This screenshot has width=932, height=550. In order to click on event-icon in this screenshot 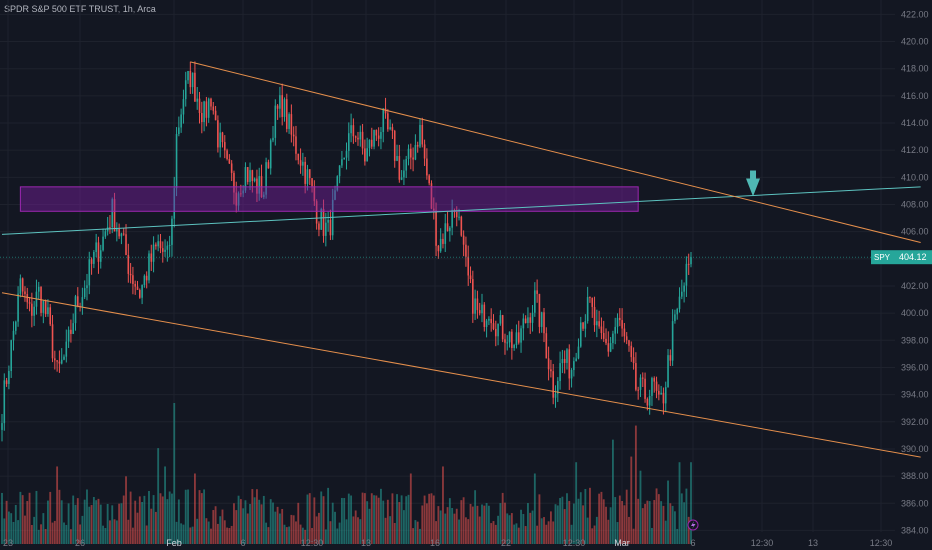, I will do `click(693, 525)`.